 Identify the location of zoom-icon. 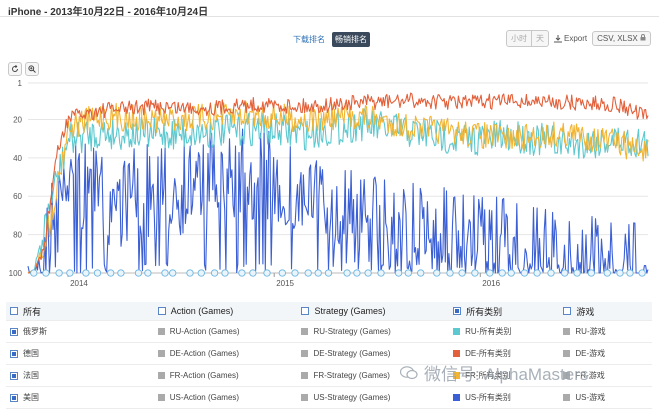
(32, 69).